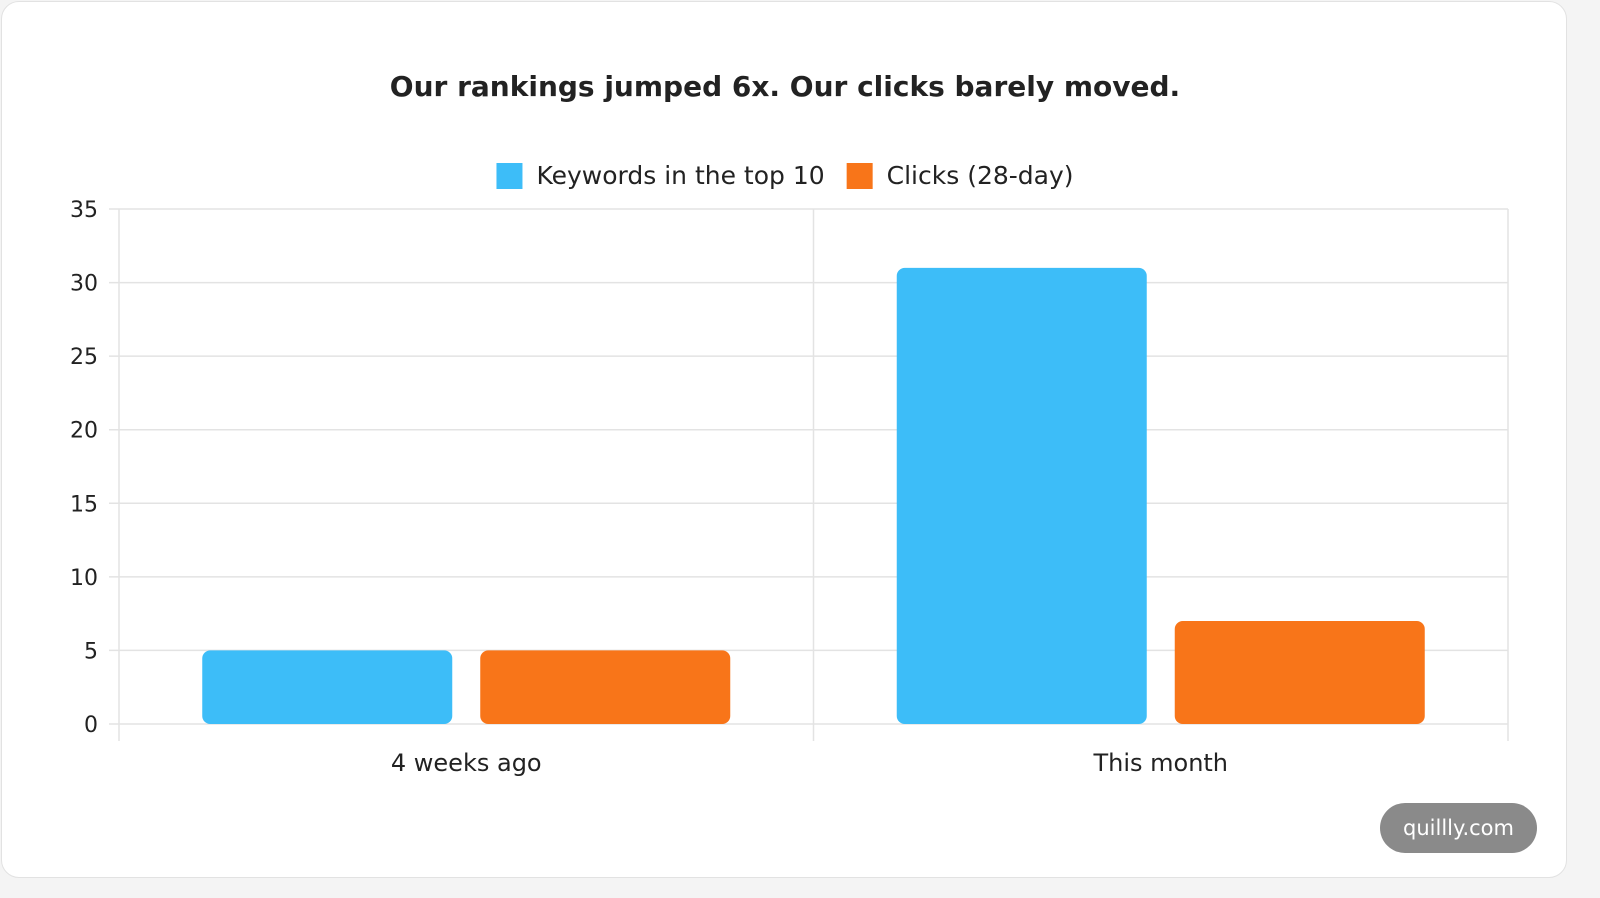  Describe the element at coordinates (91, 651) in the screenshot. I see `y-tick-label: 5` at that location.